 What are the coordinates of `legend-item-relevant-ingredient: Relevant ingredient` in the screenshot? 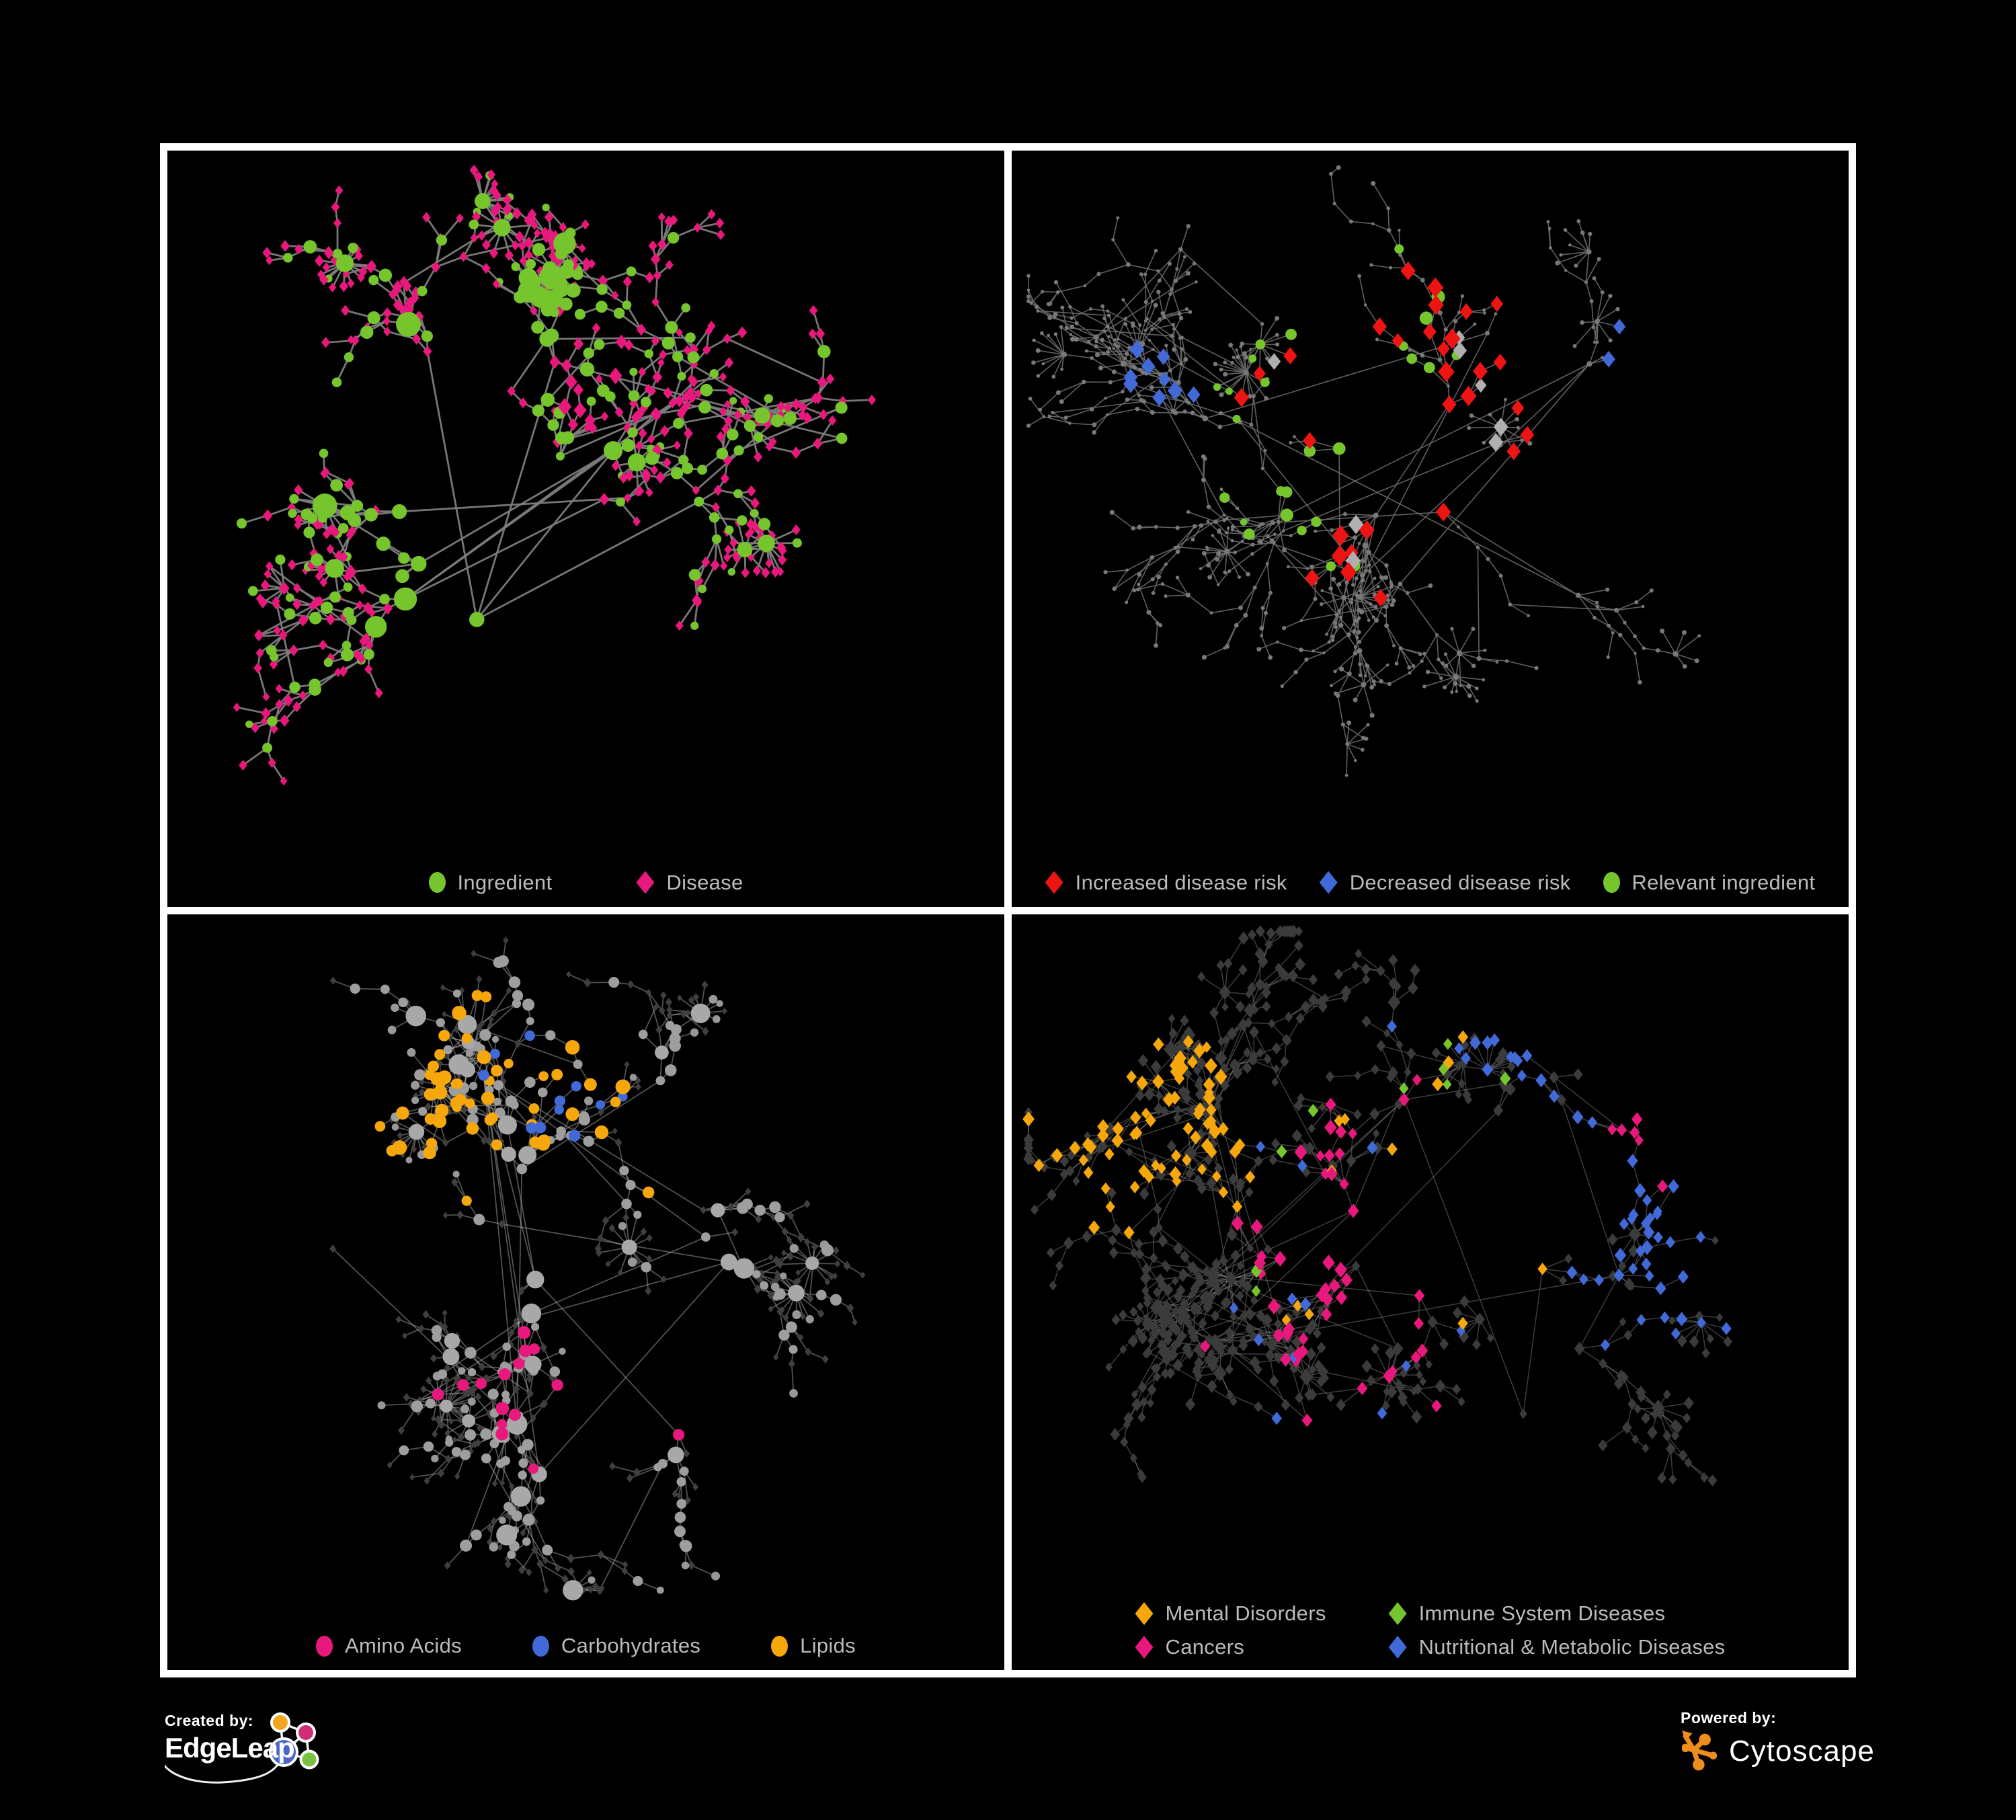 It's located at (1709, 883).